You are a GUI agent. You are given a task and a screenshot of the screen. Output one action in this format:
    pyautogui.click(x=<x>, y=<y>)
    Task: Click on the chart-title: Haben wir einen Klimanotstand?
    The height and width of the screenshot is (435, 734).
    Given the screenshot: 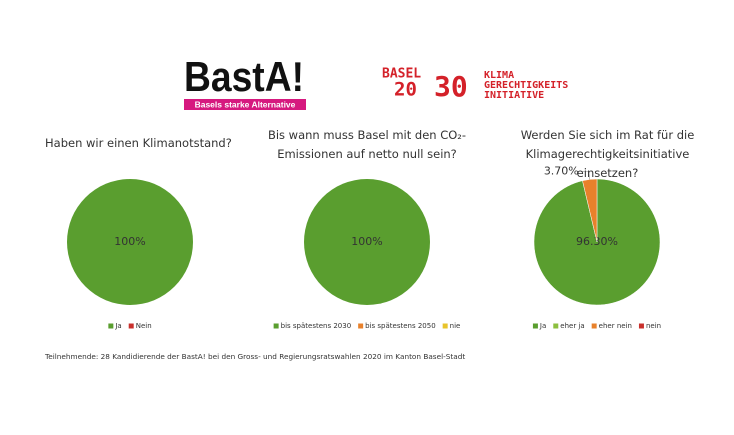 What is the action you would take?
    pyautogui.click(x=138, y=143)
    